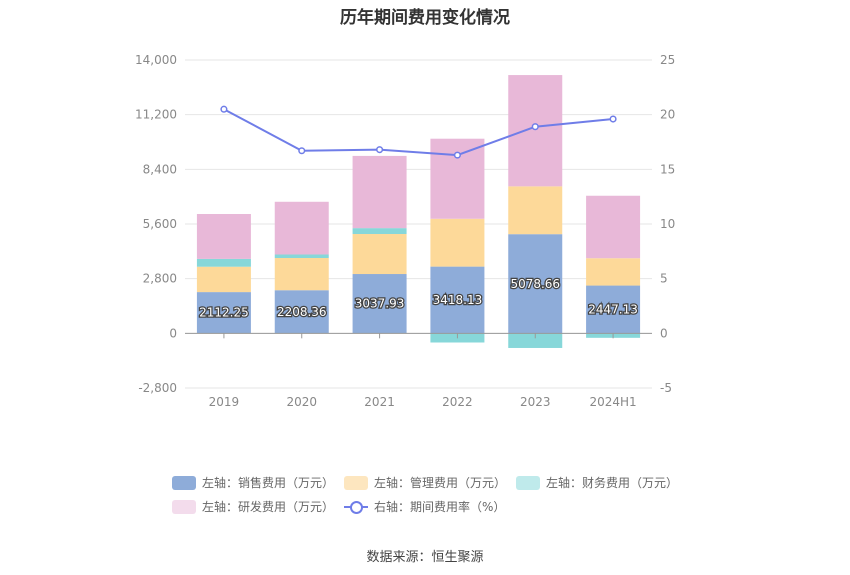 The image size is (850, 575). Describe the element at coordinates (184, 506) in the screenshot. I see `legend-swatch-rnd` at that location.